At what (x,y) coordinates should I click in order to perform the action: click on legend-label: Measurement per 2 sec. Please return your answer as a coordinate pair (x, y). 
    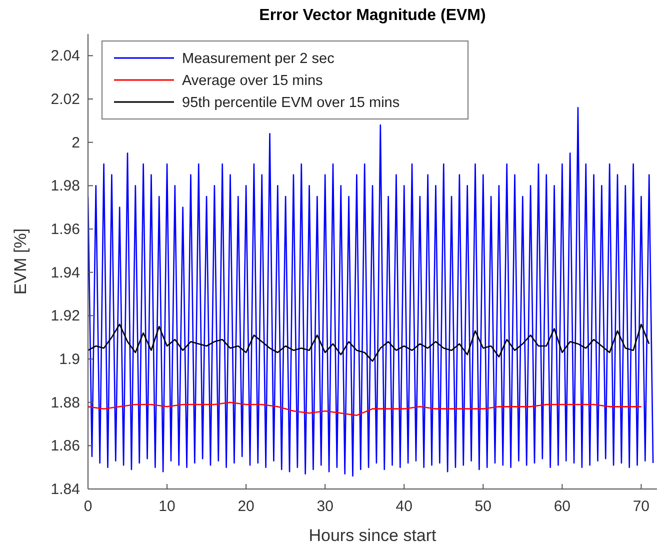
    Looking at the image, I should click on (258, 59).